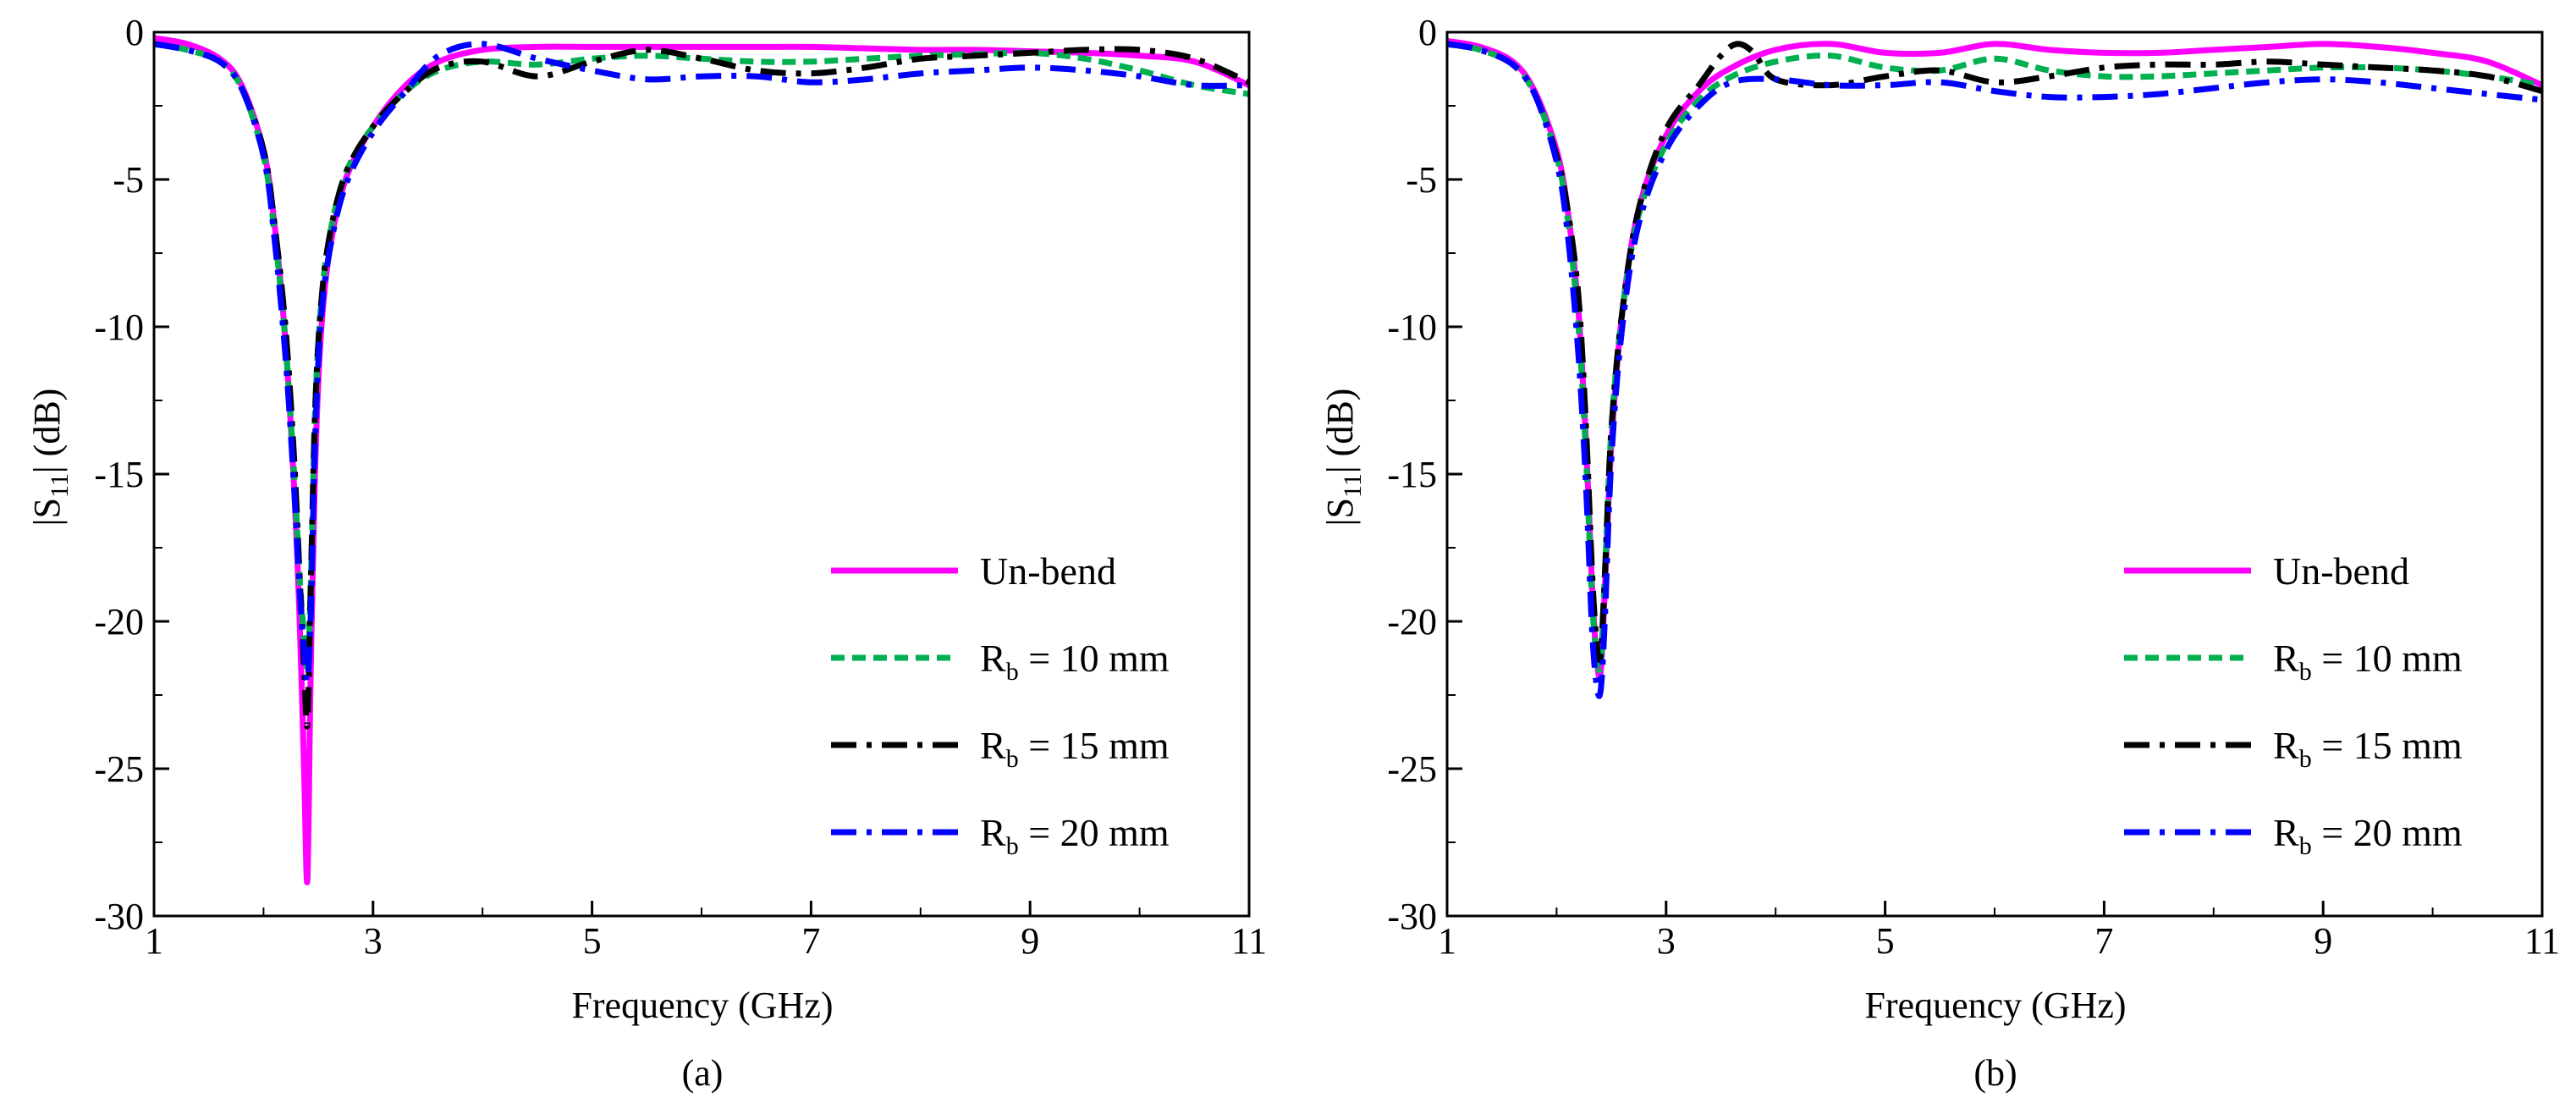  Describe the element at coordinates (703, 1073) in the screenshot. I see `panel-caption: (a)` at that location.